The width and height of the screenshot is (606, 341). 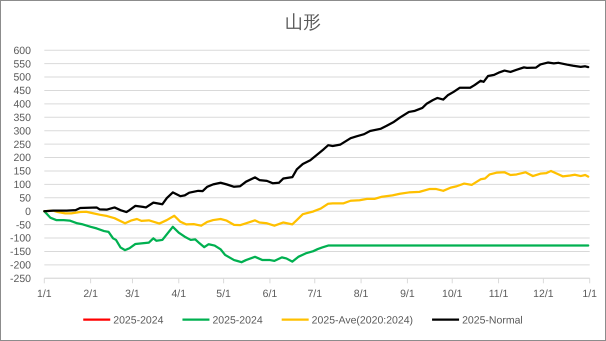 What do you see at coordinates (24, 225) in the screenshot?
I see `y-tick-label: -50` at bounding box center [24, 225].